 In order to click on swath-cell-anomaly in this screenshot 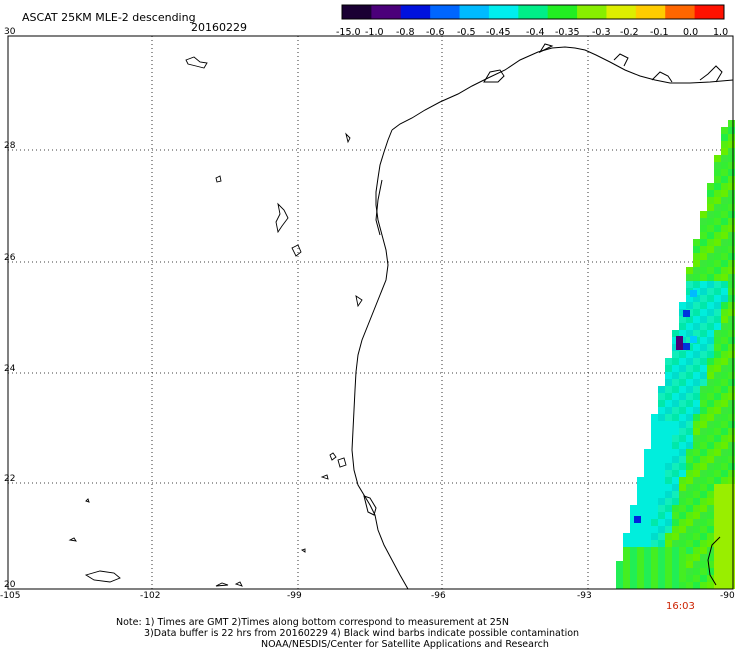, I will do `click(693, 339)`.